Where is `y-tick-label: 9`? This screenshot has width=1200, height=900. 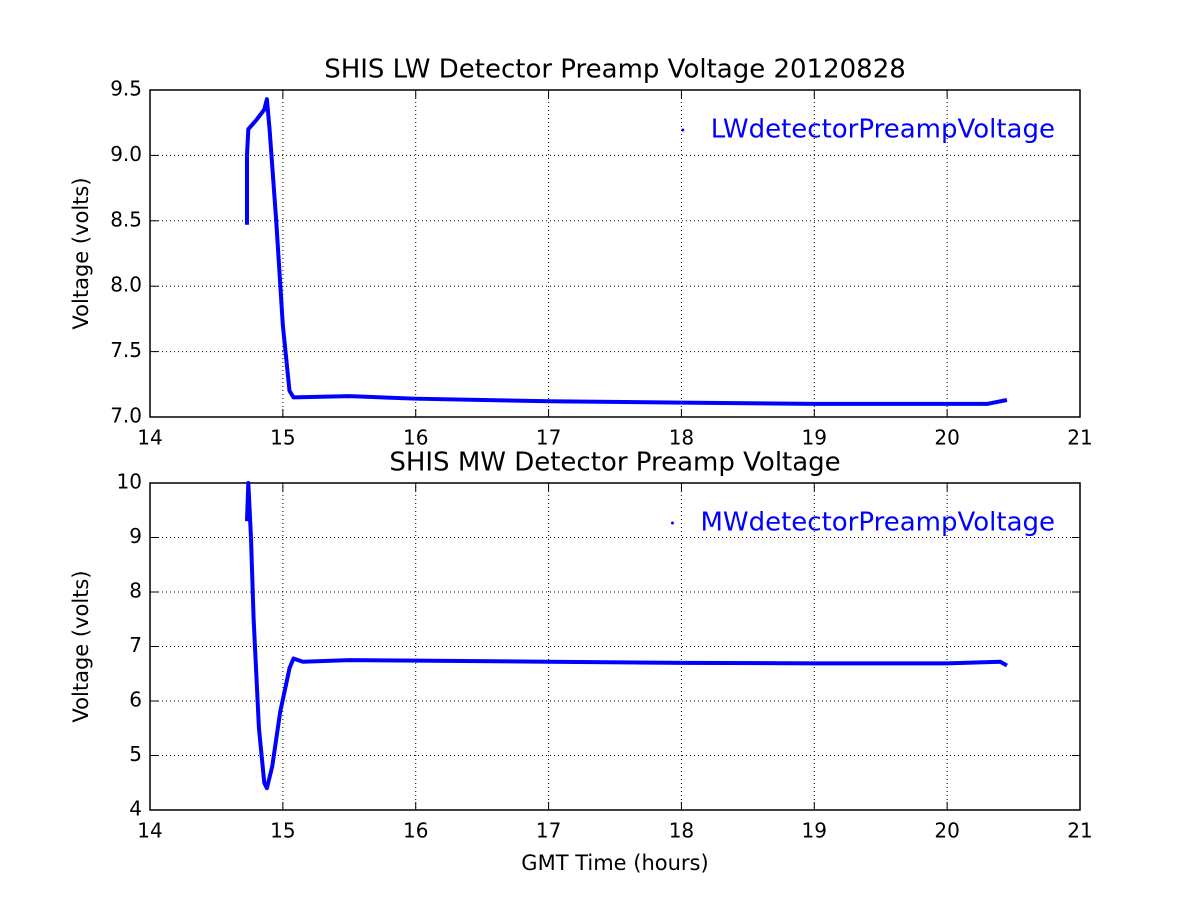 y-tick-label: 9 is located at coordinates (135, 536).